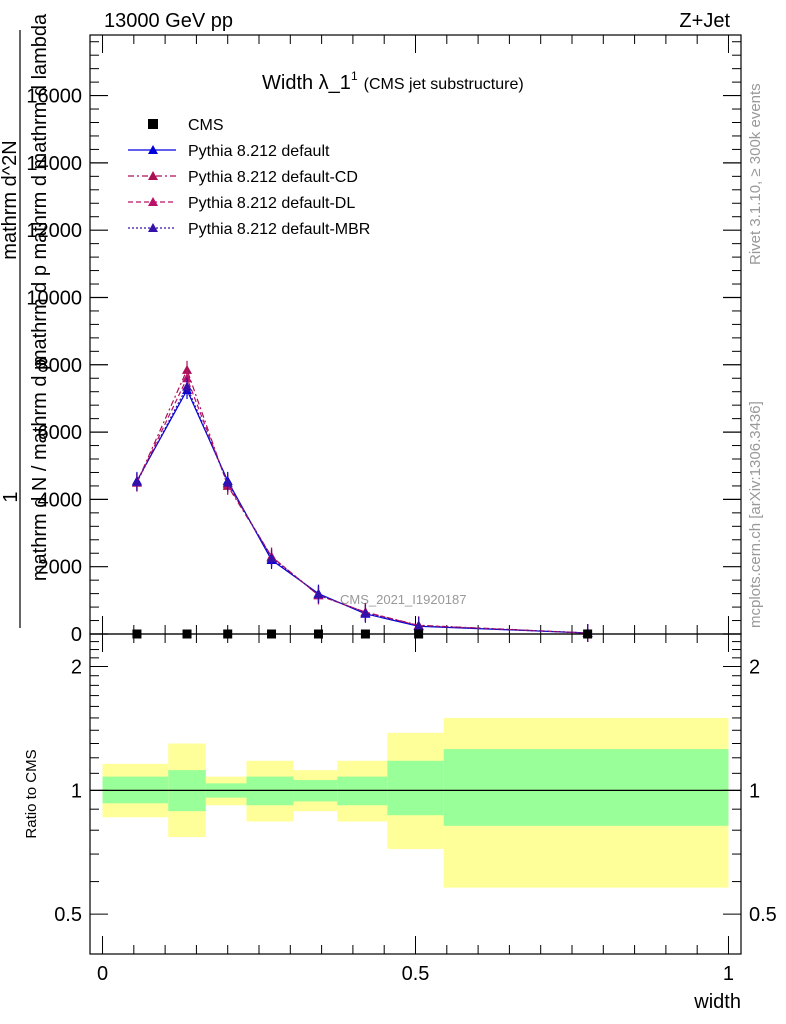 The image size is (786, 1024). What do you see at coordinates (153, 175) in the screenshot?
I see `legend-marker-cd` at bounding box center [153, 175].